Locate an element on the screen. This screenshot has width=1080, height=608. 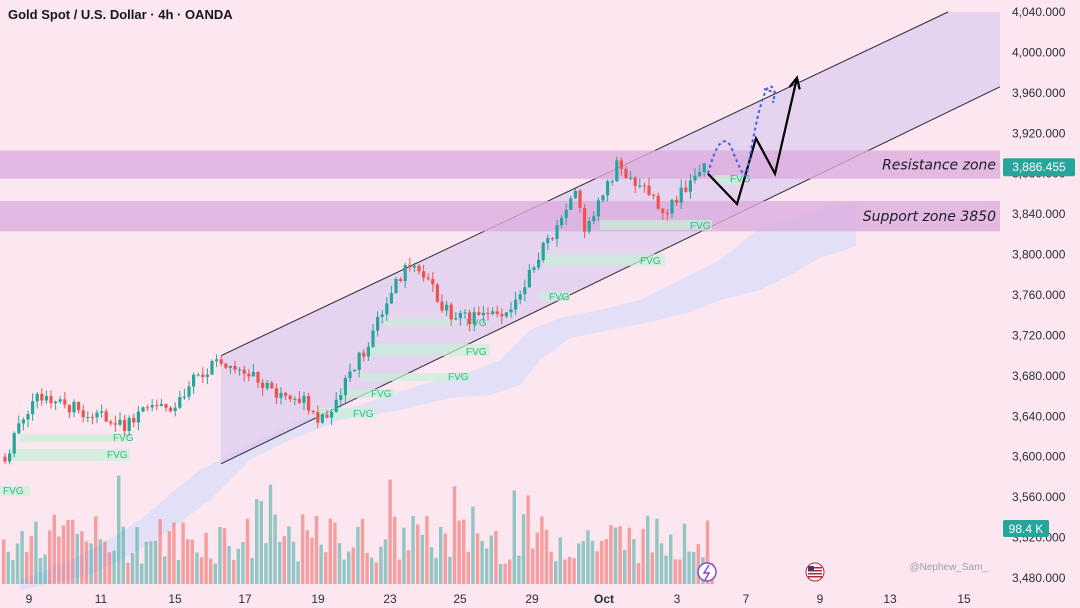
zones: Resistance zone Support zone 3850 is located at coordinates (500, 191).